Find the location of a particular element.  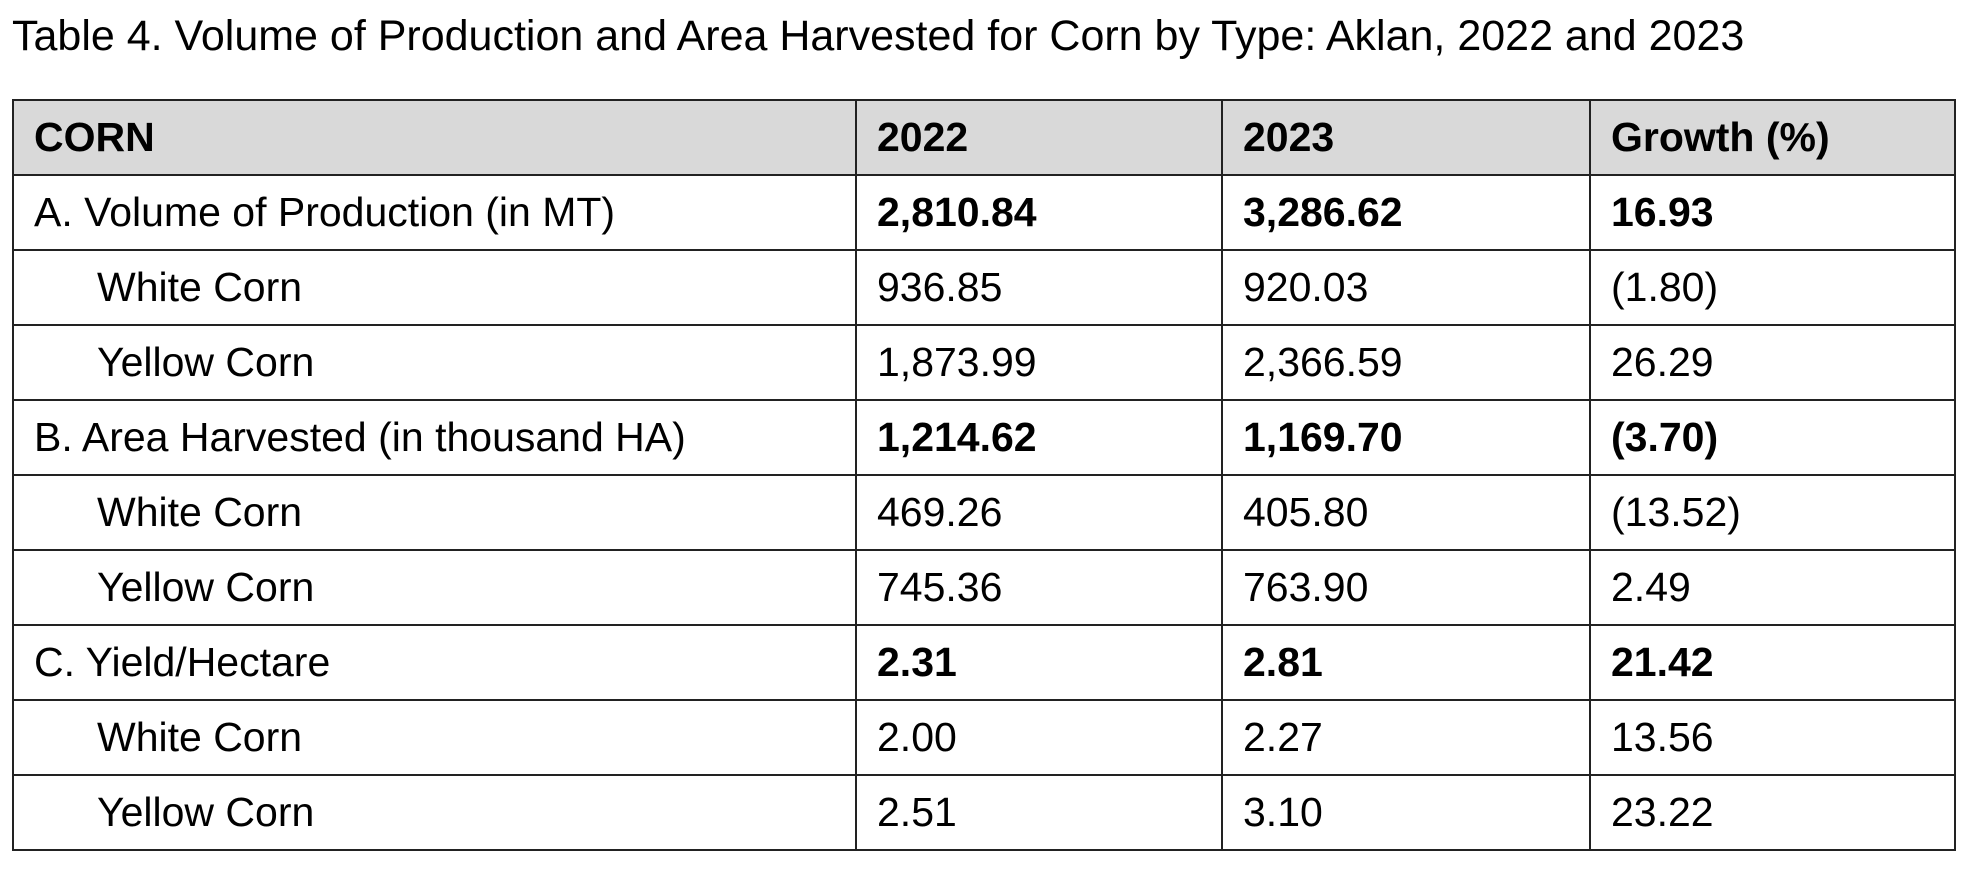

table-row: White Corn 936.85 920.03 (1.80) is located at coordinates (984, 287).